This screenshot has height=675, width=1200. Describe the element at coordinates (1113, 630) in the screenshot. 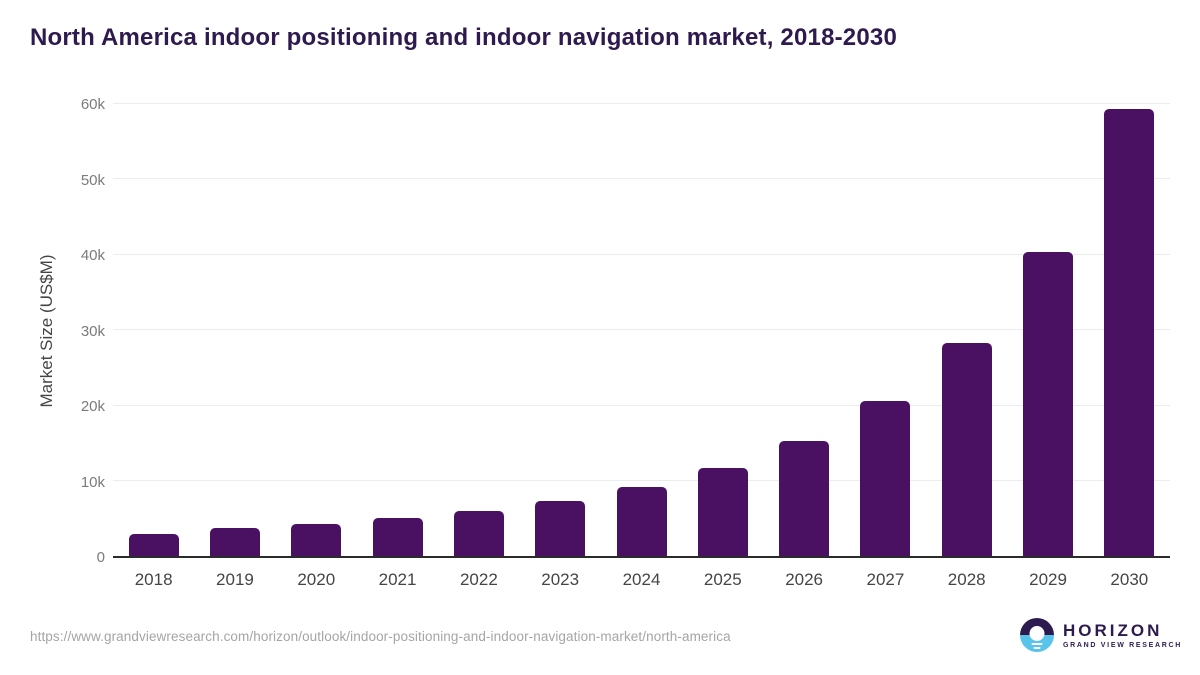

I see `logo-name: HORIZON` at that location.